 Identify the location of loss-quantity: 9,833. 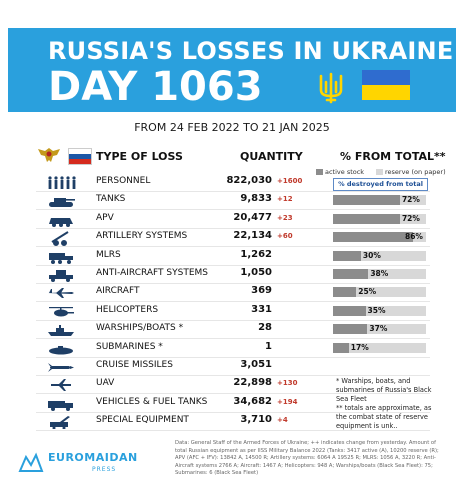
(256, 199).